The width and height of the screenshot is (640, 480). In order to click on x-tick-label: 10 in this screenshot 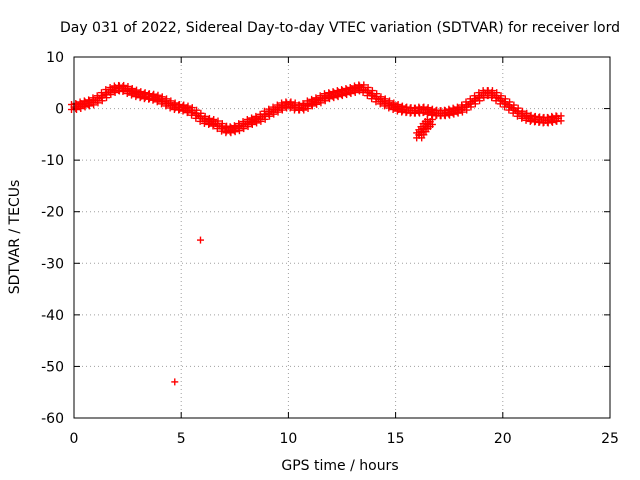, I will do `click(288, 439)`.